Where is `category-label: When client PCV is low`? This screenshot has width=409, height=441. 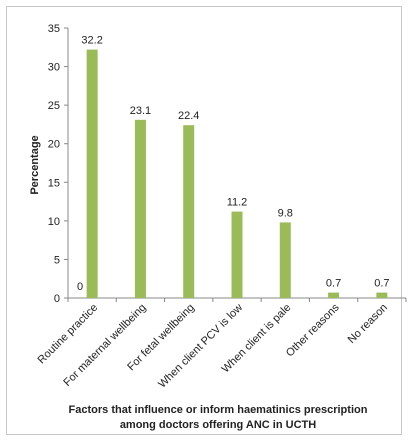 category-label: When client PCV is low is located at coordinates (200, 346).